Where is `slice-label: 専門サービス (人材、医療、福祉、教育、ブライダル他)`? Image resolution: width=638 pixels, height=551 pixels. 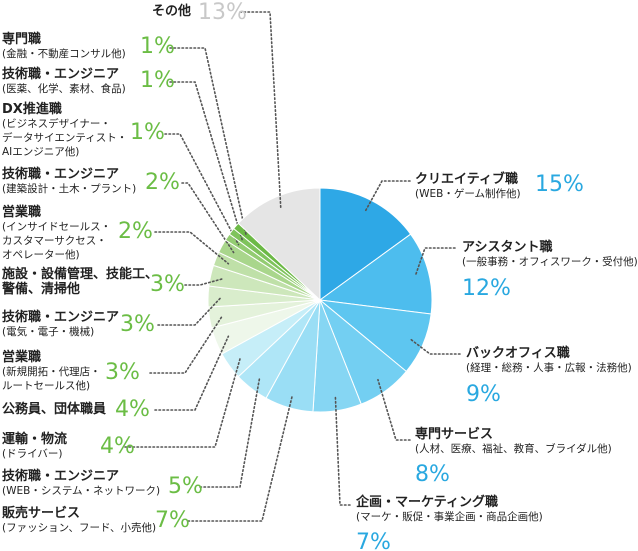 slice-label: 専門サービス (人材、医療、福祉、教育、ブライダル他) is located at coordinates (513, 441).